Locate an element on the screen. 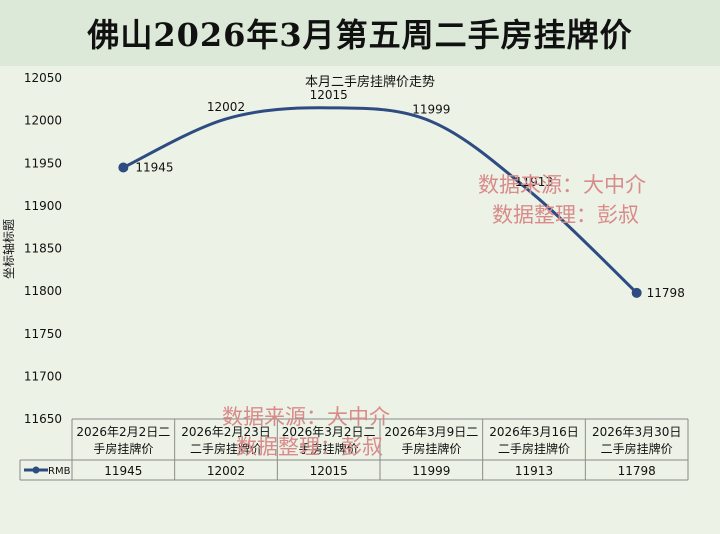 The width and height of the screenshot is (720, 534). y-tick-label: 12000 is located at coordinates (43, 121).